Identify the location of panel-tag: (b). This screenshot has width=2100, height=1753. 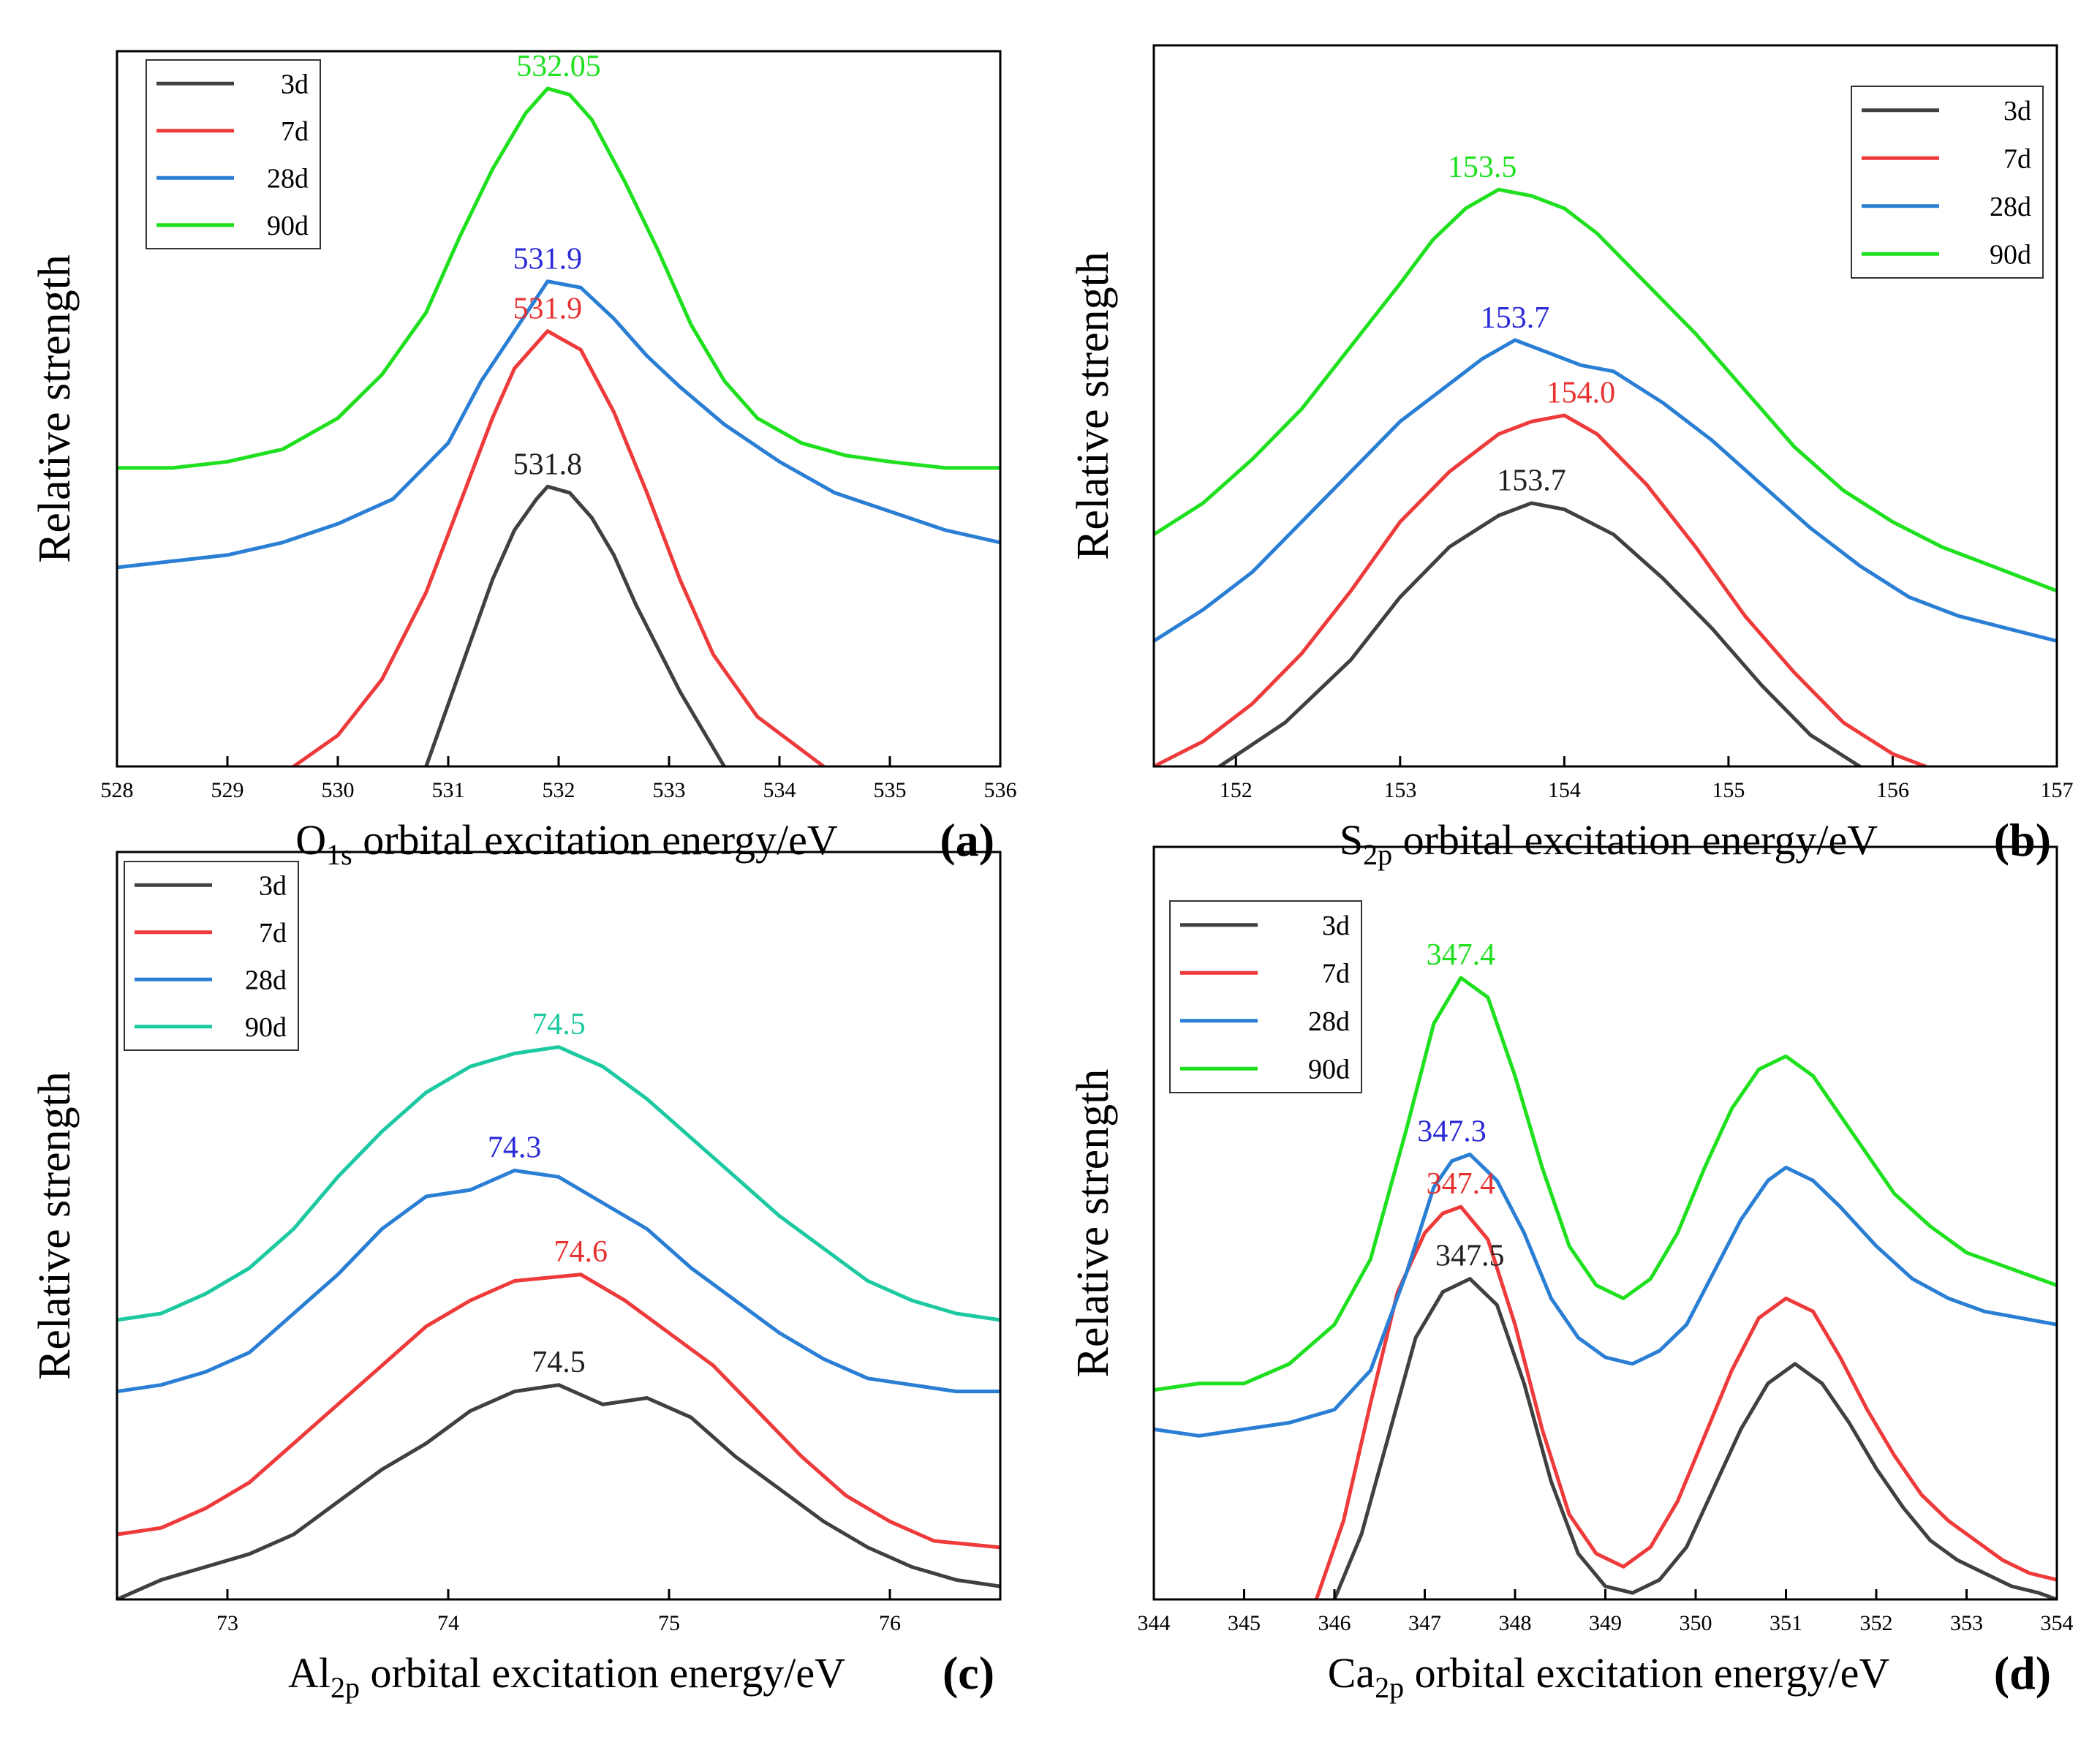
(2022, 840).